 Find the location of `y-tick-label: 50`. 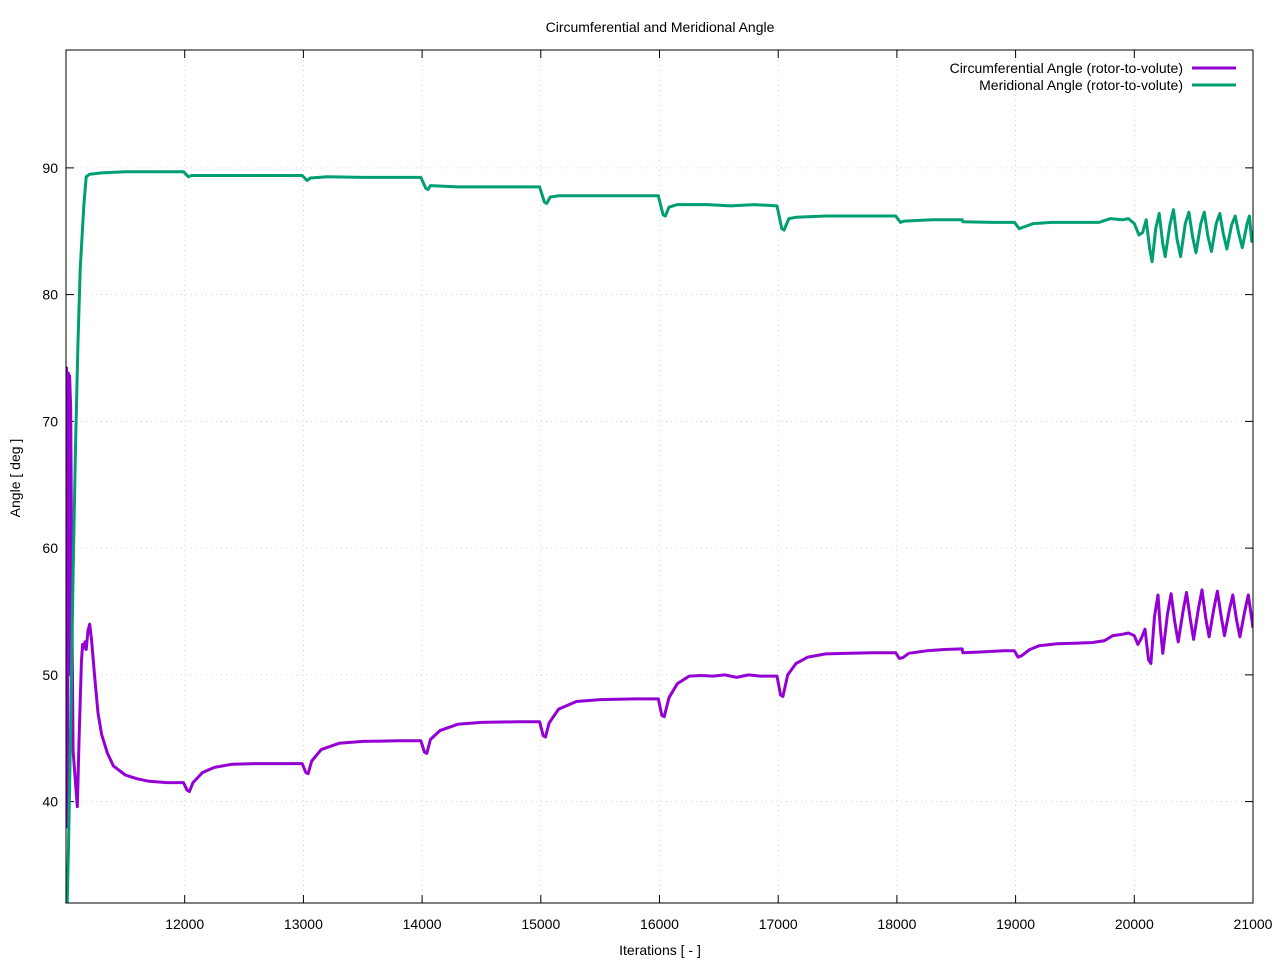

y-tick-label: 50 is located at coordinates (50, 675).